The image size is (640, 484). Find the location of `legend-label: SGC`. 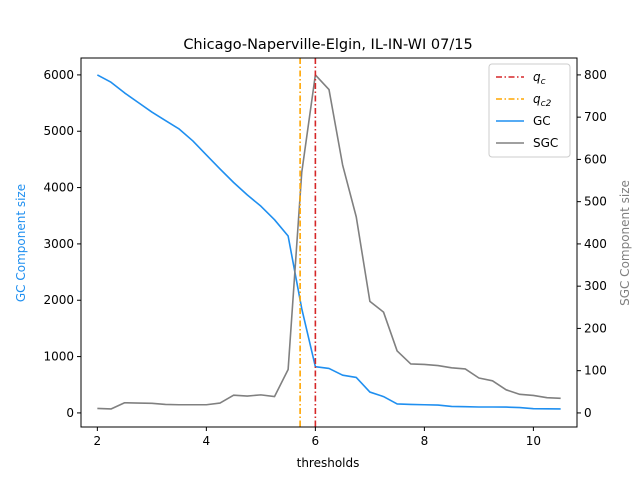

legend-label: SGC is located at coordinates (545, 143).